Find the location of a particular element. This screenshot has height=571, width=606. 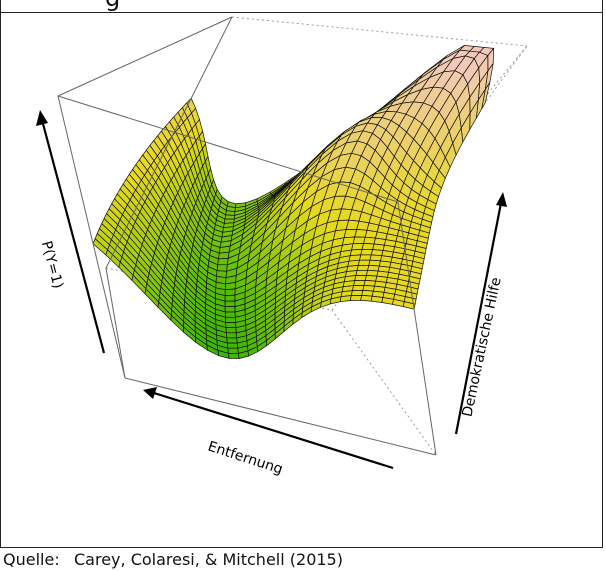

arrow-vertical is located at coordinates (73, 236).